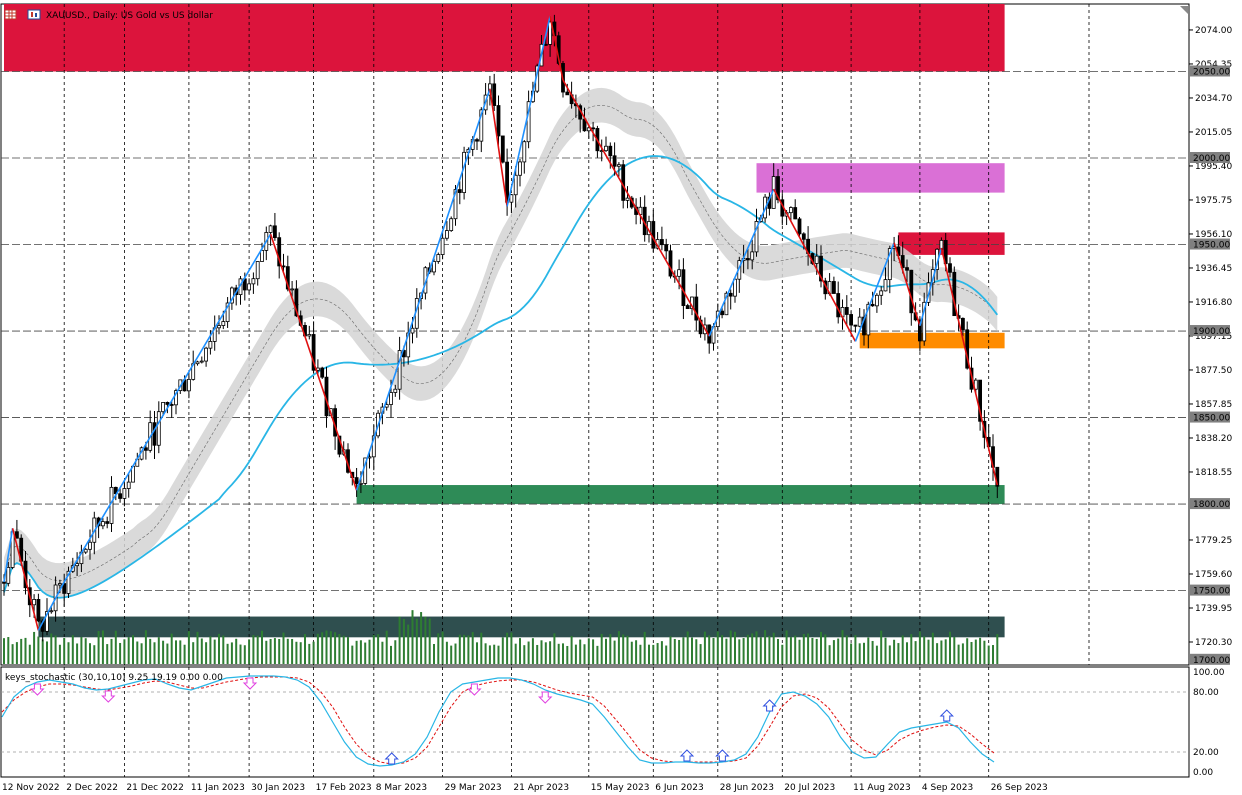 The width and height of the screenshot is (1242, 795). Describe the element at coordinates (344, 788) in the screenshot. I see `time-label: 17 Feb 2023` at that location.